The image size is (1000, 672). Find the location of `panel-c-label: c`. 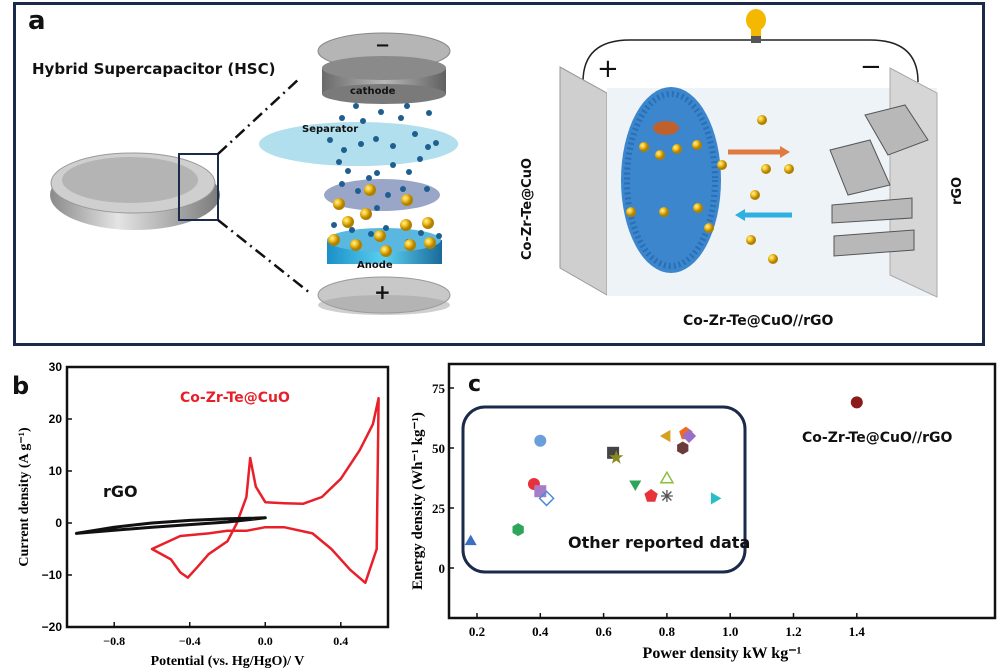

panel-c-label: c is located at coordinates (475, 384).